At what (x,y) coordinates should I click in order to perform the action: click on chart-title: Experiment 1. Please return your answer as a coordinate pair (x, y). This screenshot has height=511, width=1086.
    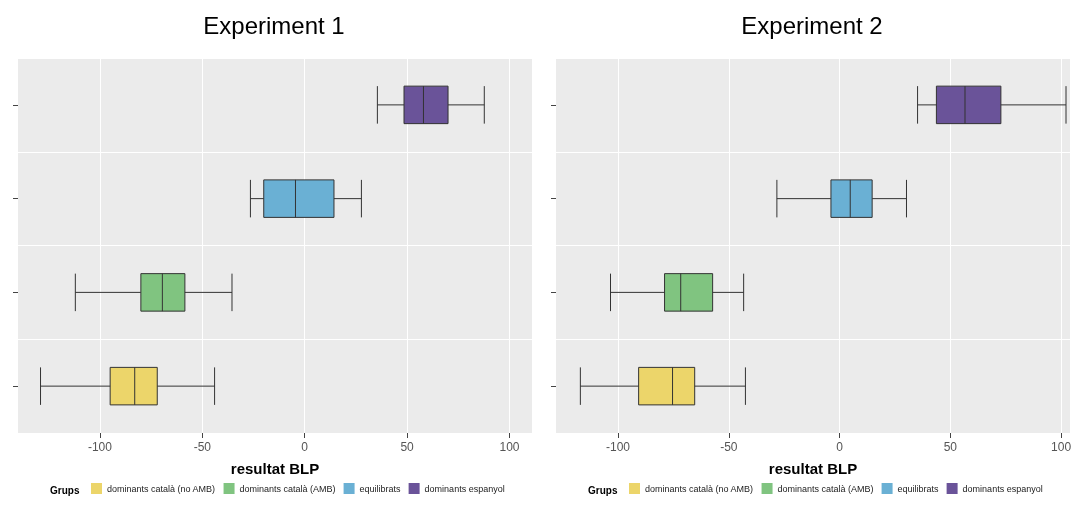
    Looking at the image, I should click on (274, 25).